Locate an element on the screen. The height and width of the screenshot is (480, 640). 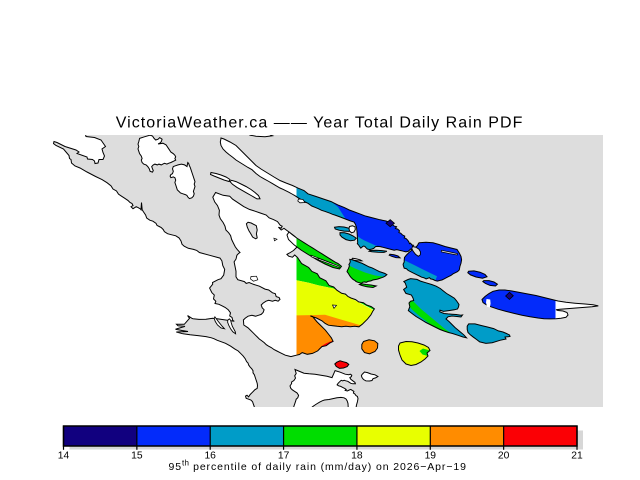
svg-text: 15 is located at coordinates (137, 456).